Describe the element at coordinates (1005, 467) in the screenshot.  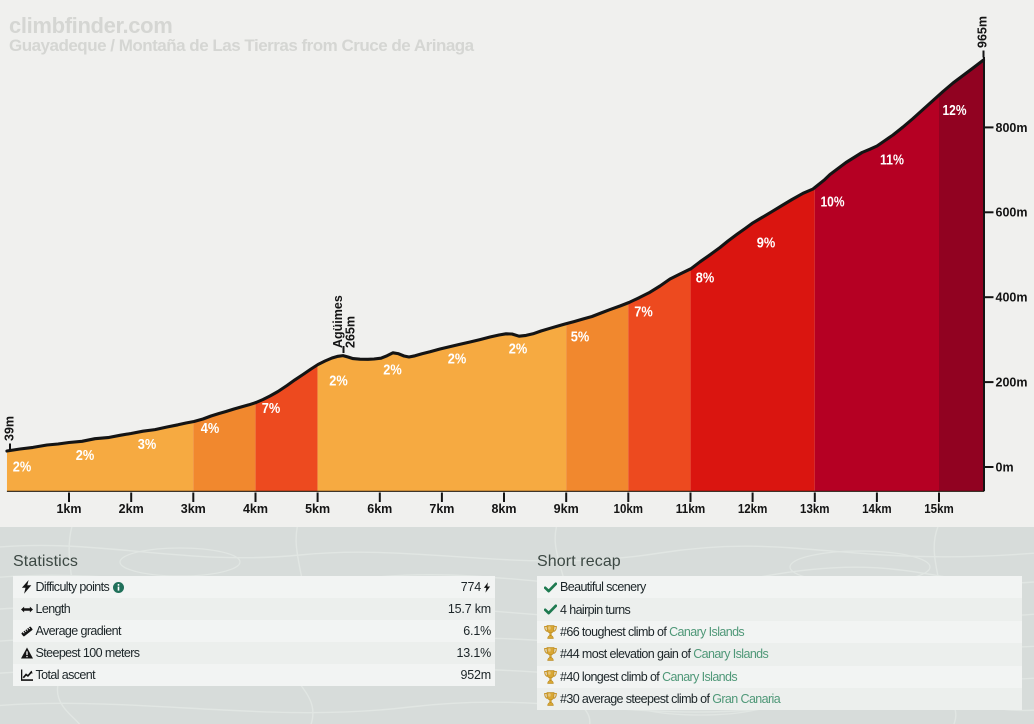
I see `svg-text: 0m` at that location.